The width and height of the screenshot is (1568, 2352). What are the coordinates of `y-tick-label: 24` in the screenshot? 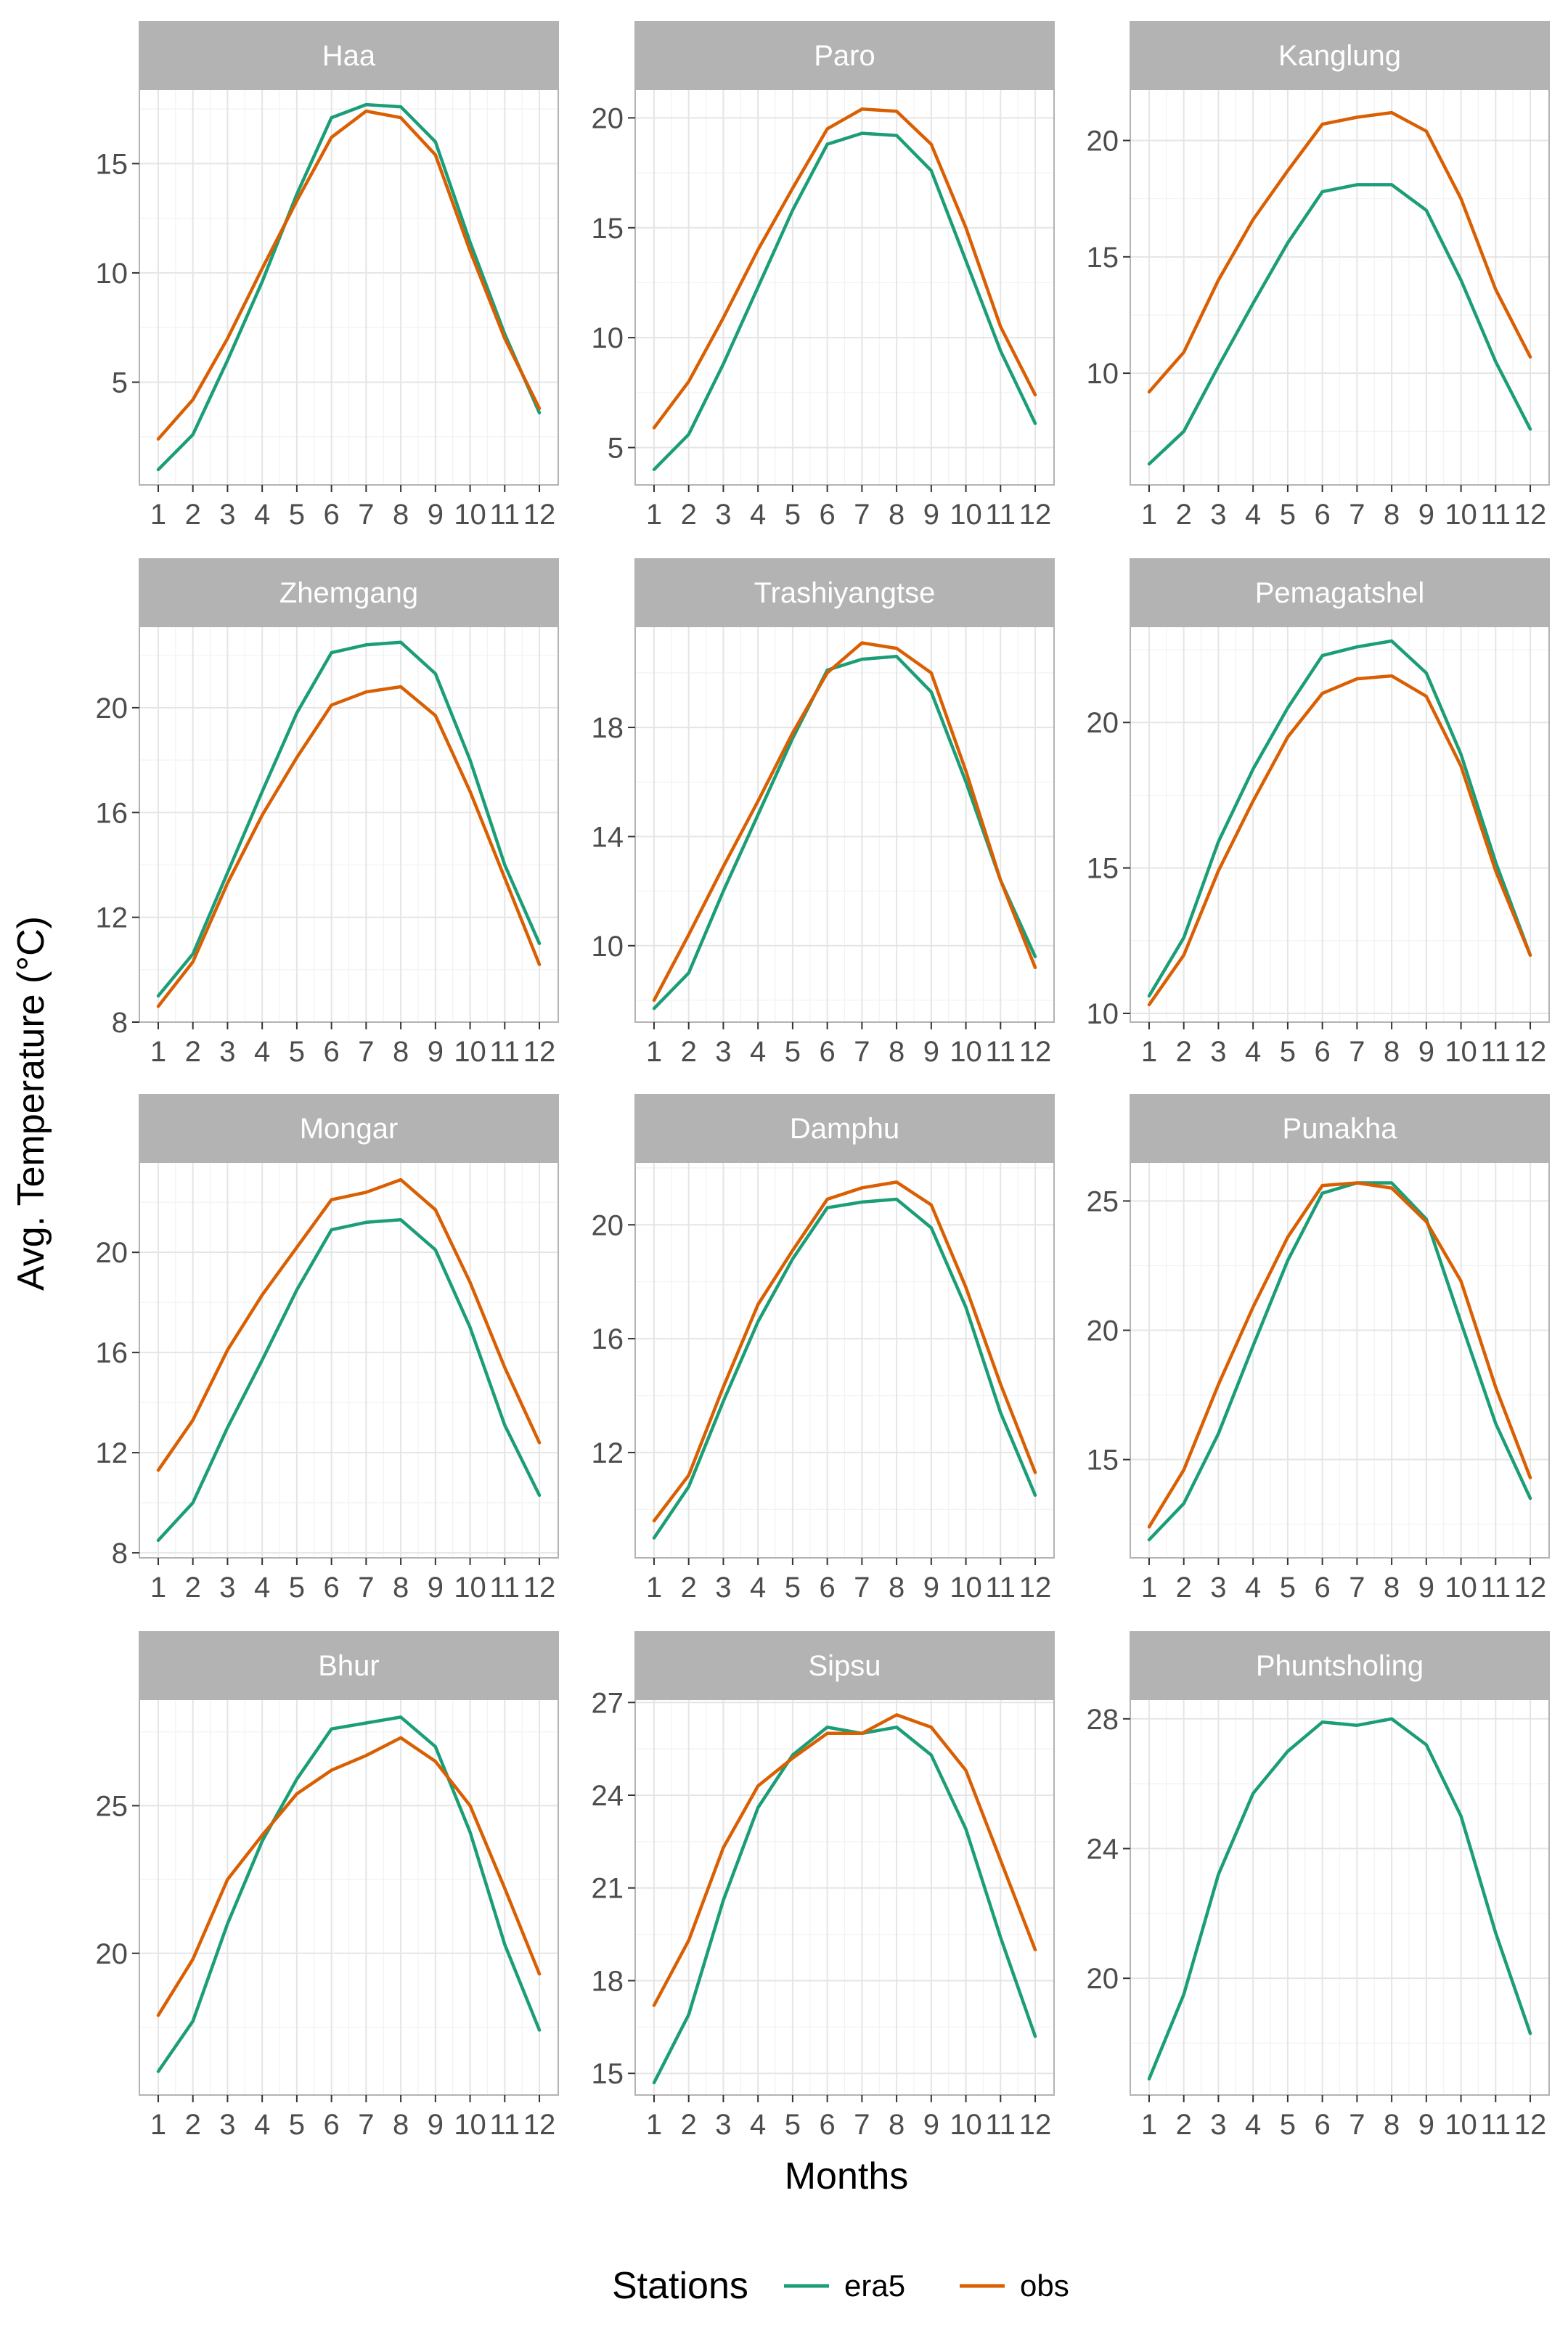 It's located at (1103, 1849).